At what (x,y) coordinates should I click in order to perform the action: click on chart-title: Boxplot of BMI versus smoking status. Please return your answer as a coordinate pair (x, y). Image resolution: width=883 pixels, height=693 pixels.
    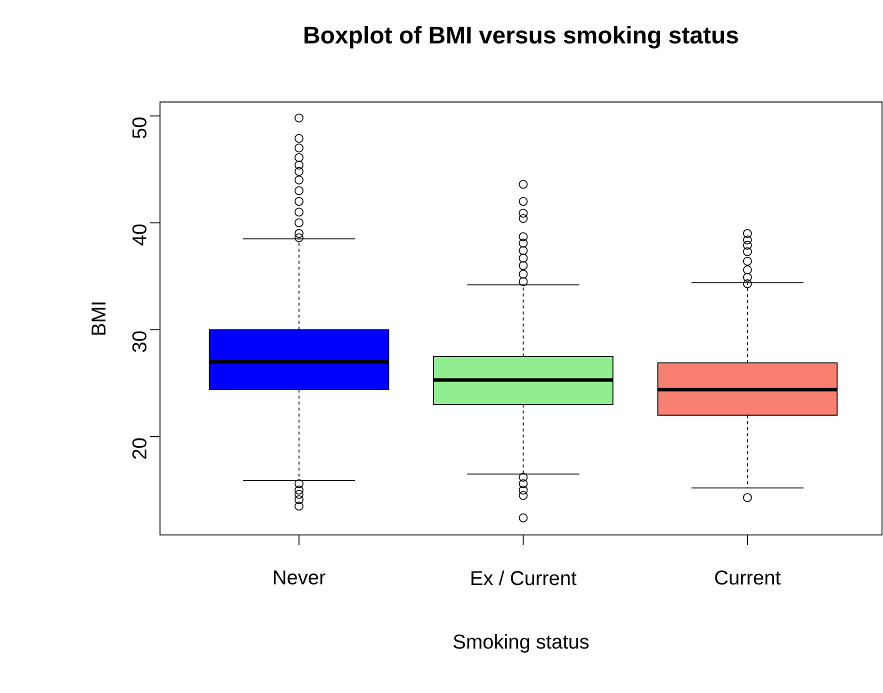
    Looking at the image, I should click on (521, 37).